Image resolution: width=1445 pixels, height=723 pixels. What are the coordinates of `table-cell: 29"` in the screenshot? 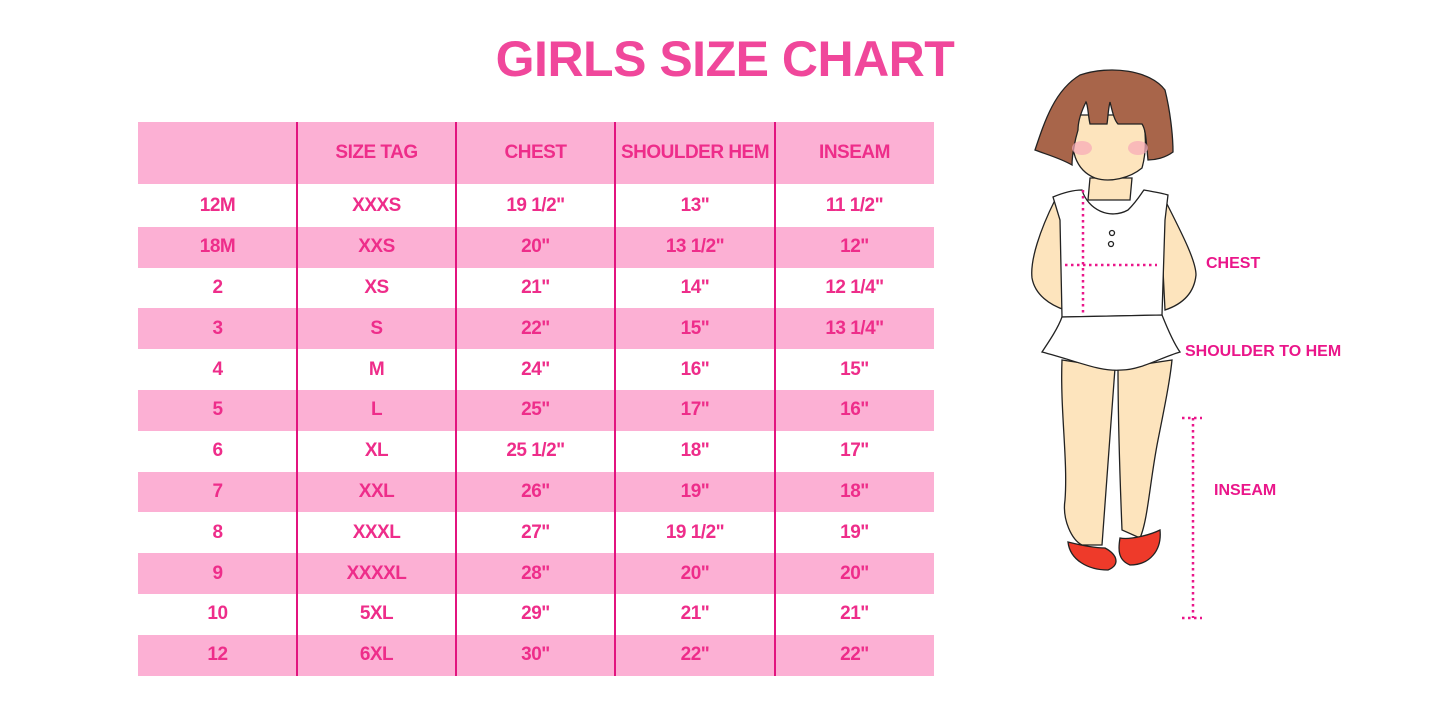 It's located at (535, 614).